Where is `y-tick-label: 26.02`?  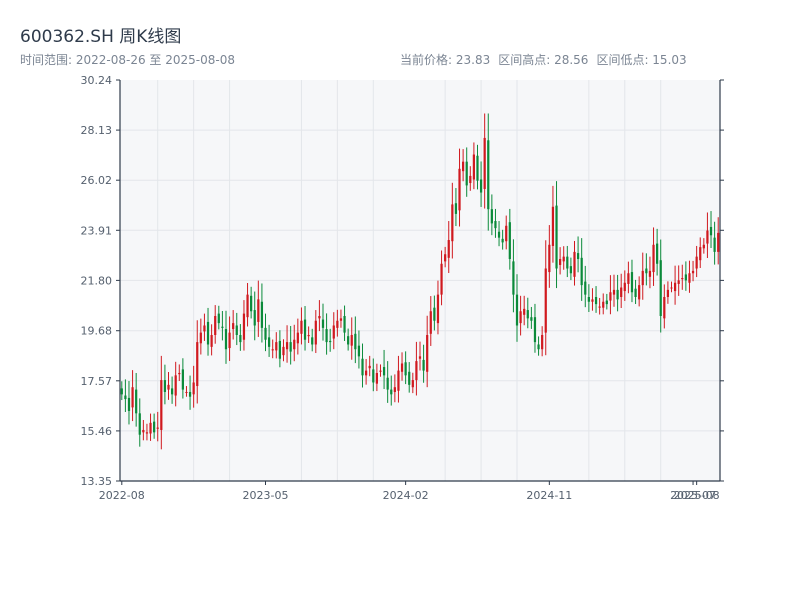 y-tick-label: 26.02 is located at coordinates (97, 180).